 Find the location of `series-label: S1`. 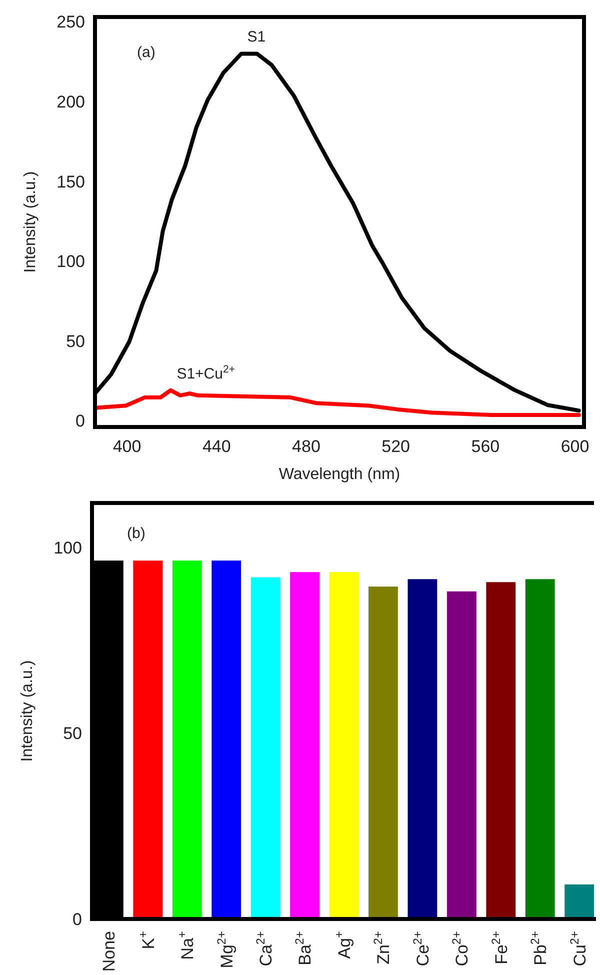

series-label: S1 is located at coordinates (256, 37).